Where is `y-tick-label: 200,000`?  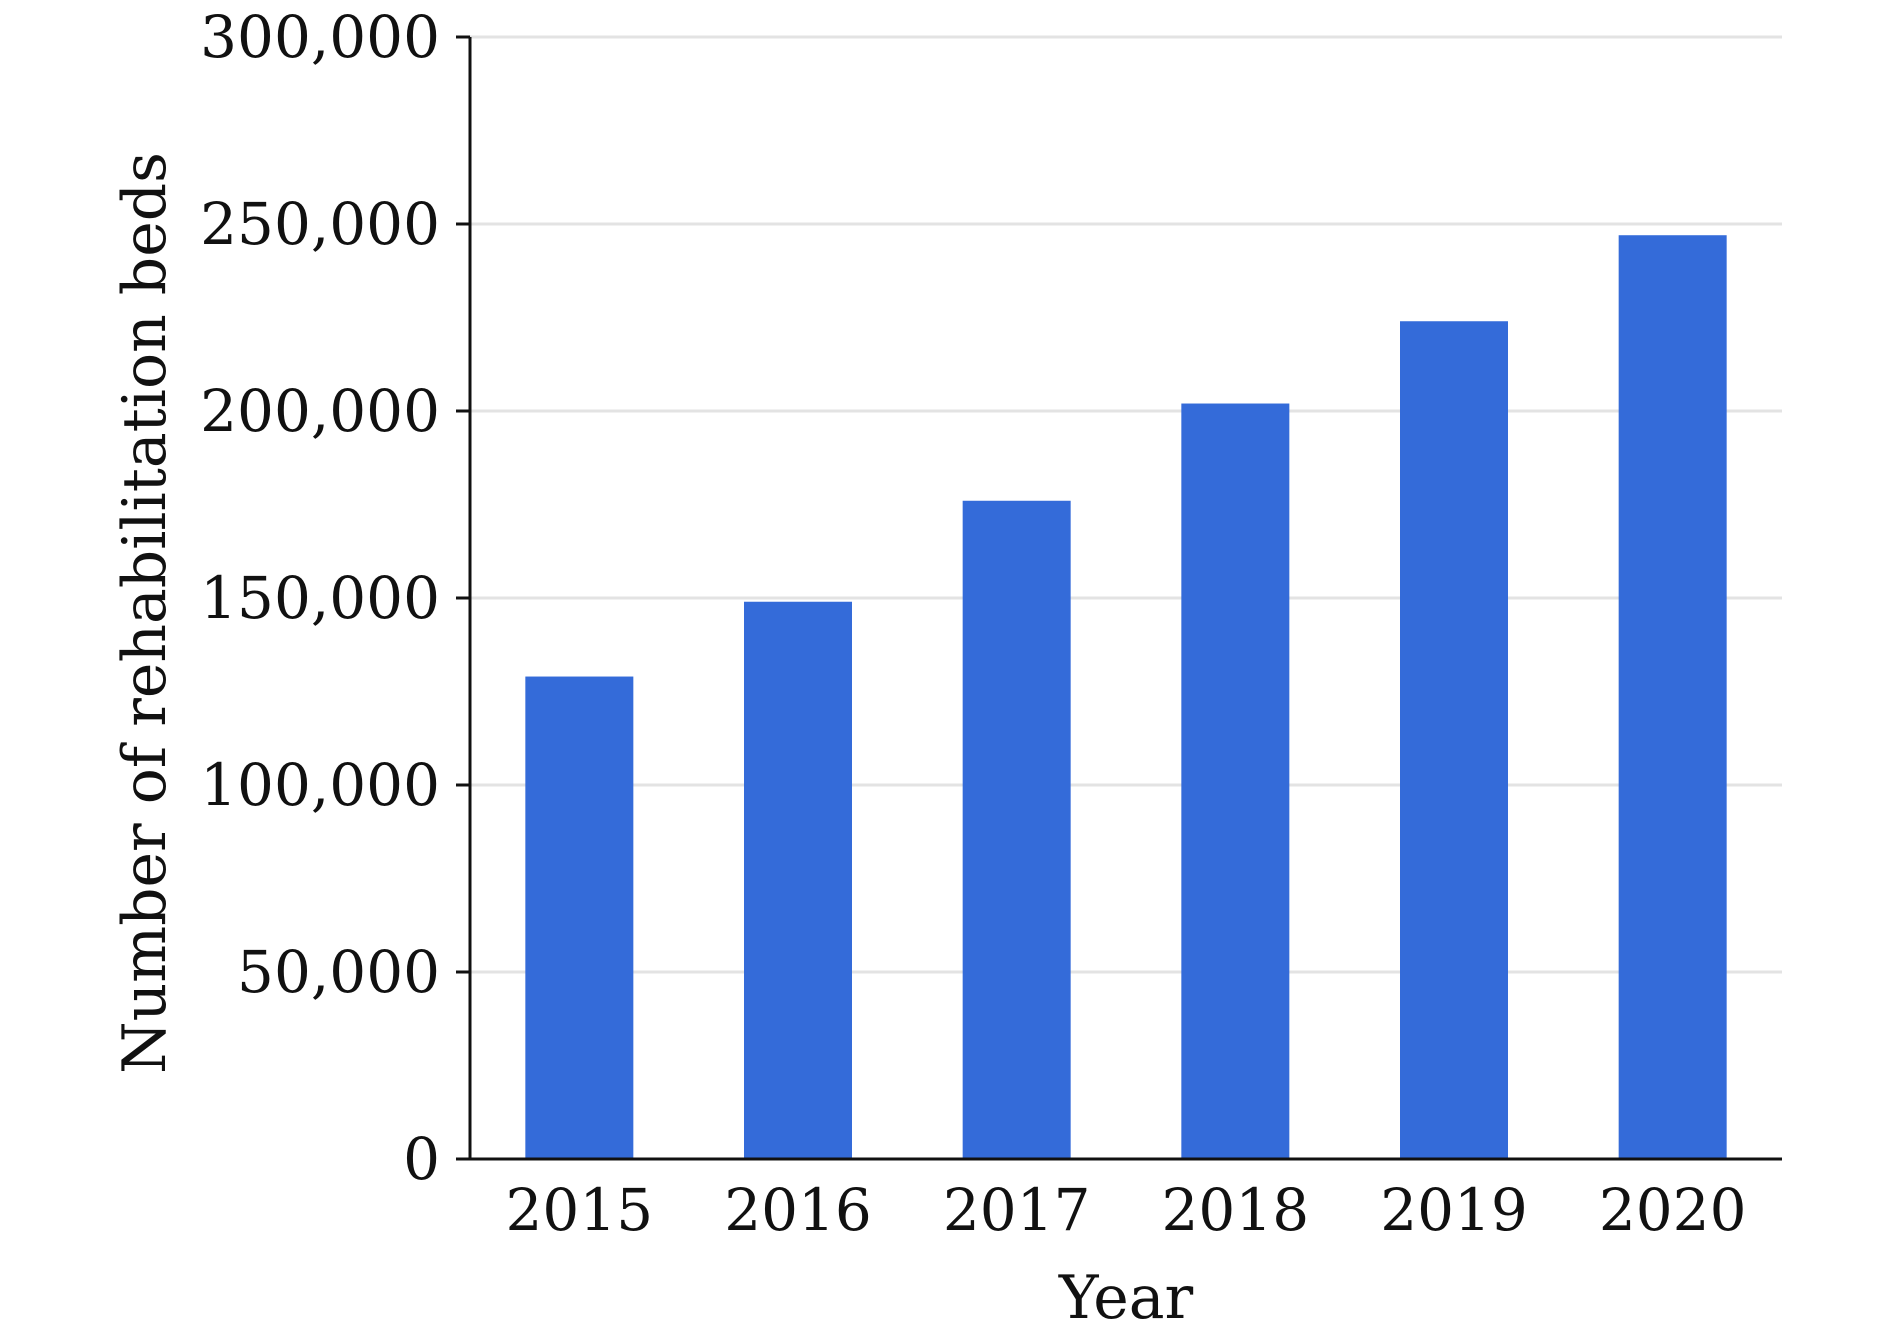 y-tick-label: 200,000 is located at coordinates (320, 411).